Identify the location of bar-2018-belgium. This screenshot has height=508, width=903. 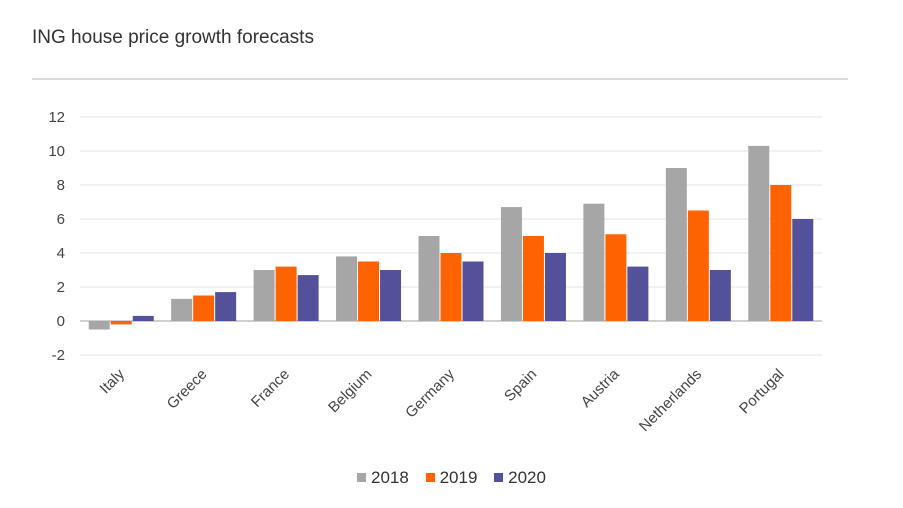
(347, 288).